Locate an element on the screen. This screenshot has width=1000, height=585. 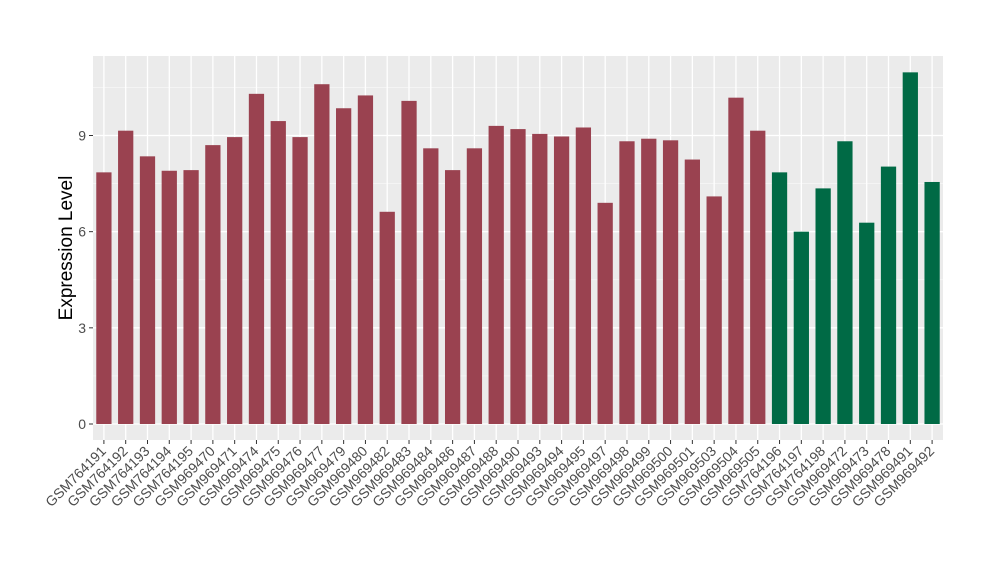
bar-GSM969486 is located at coordinates (452, 297).